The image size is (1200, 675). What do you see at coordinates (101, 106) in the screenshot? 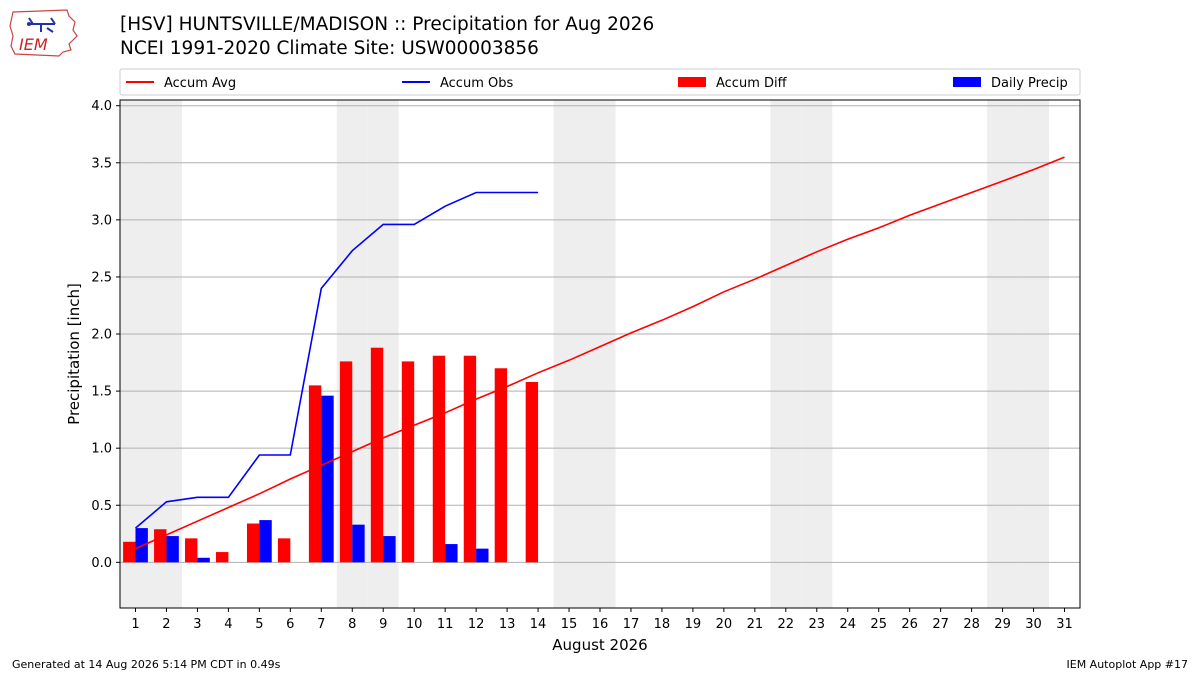
I see `y-tick-label: 4.0` at bounding box center [101, 106].